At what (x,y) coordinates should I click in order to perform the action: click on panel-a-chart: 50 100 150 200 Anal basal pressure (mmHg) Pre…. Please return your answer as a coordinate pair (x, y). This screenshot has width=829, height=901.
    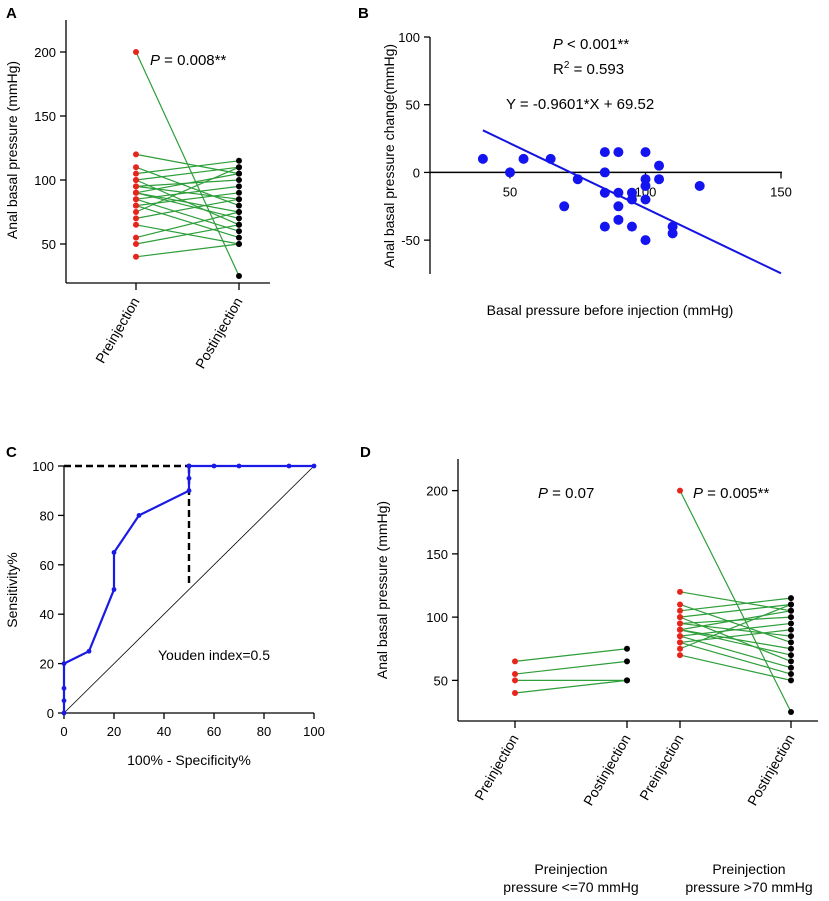
    Looking at the image, I should click on (137, 195).